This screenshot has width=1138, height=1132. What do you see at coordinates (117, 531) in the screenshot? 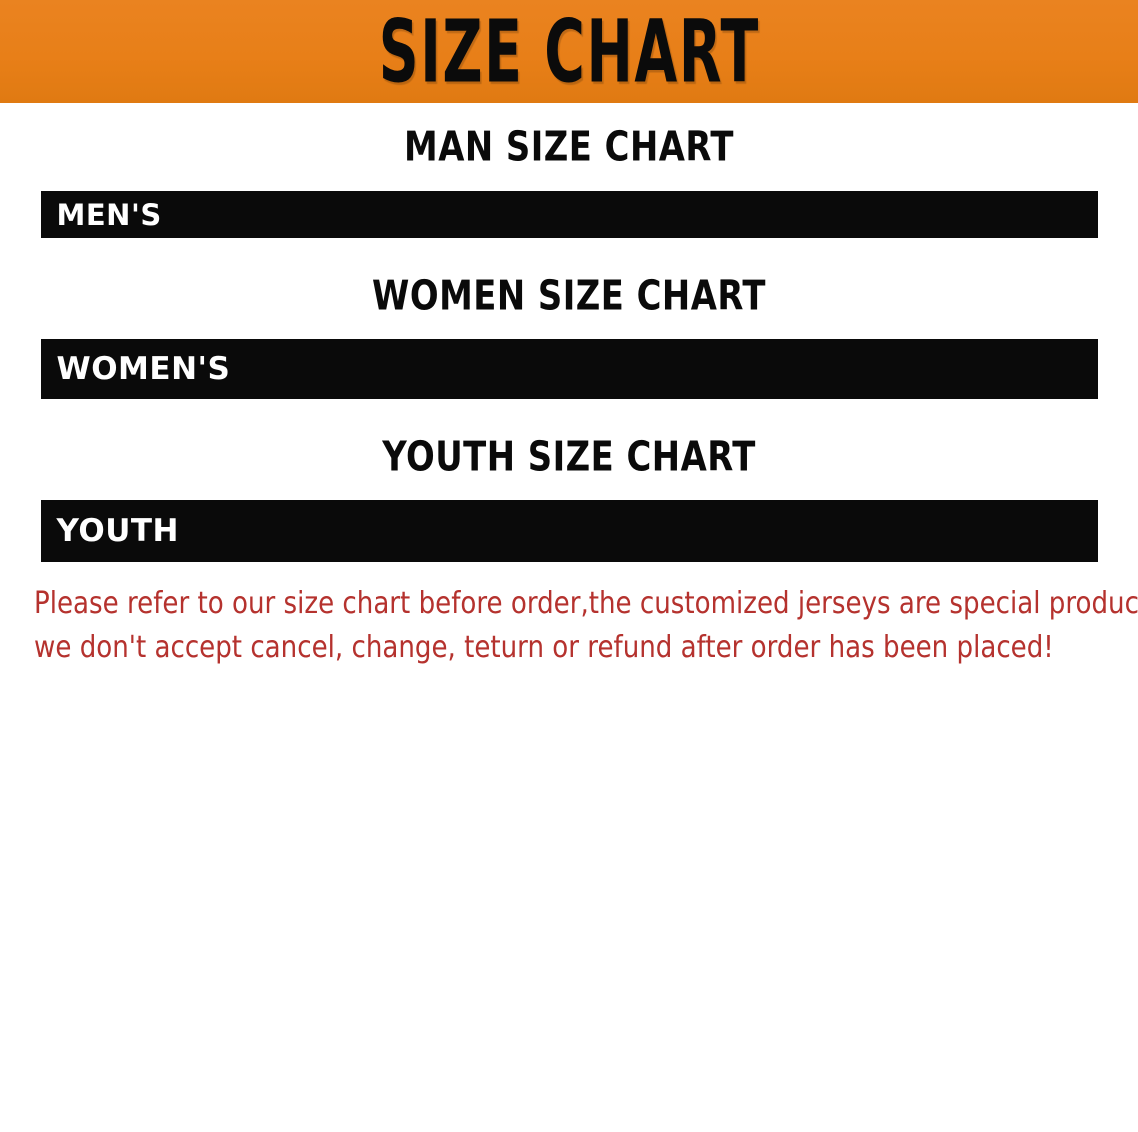
I see `youth-brand-label: YOUTH` at bounding box center [117, 531].